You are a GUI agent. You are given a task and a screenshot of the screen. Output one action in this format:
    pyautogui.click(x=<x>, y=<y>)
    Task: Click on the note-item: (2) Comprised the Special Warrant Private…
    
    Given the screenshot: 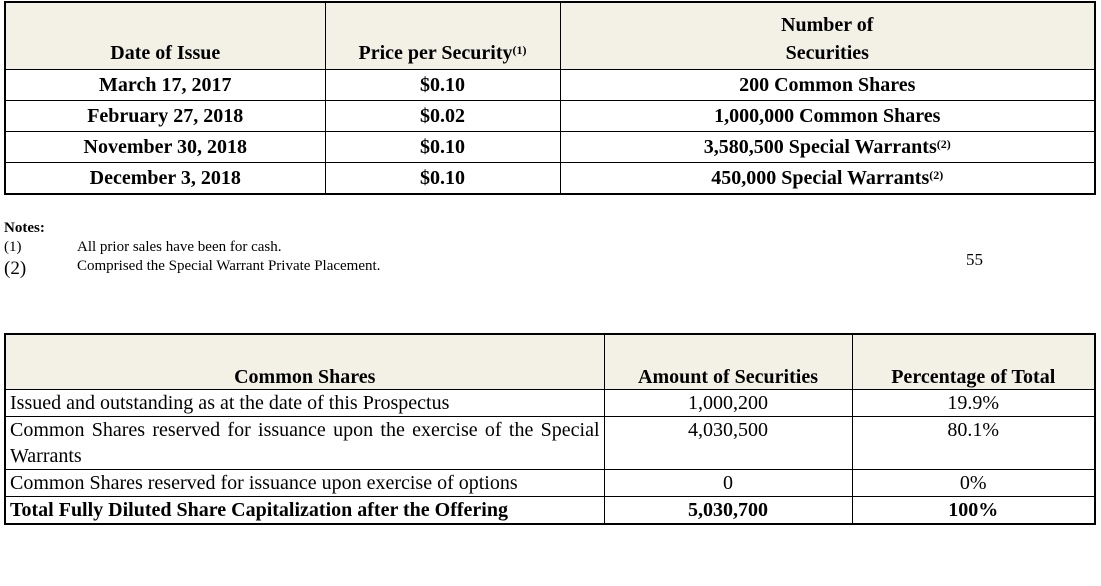 What is the action you would take?
    pyautogui.click(x=192, y=268)
    